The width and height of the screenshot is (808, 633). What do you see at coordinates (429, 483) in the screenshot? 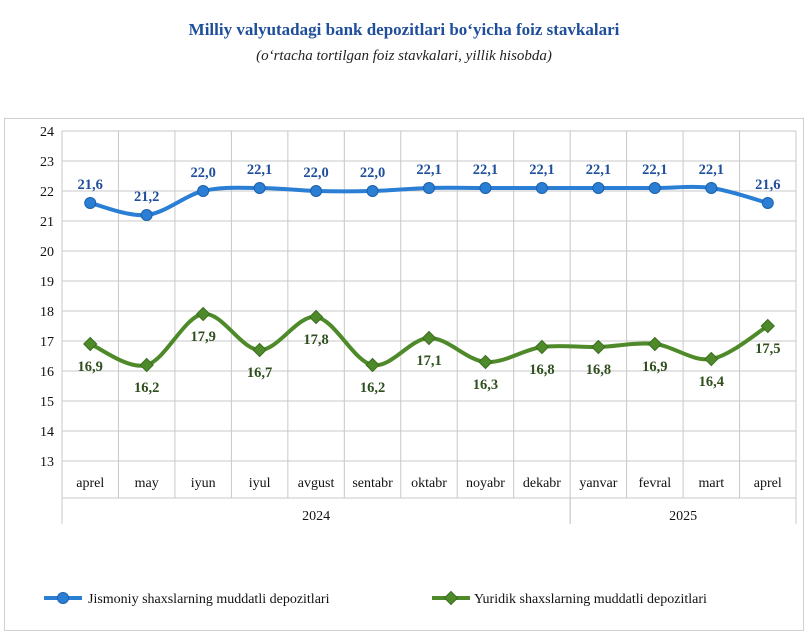
I see `x-tick-label: oktabr` at bounding box center [429, 483].